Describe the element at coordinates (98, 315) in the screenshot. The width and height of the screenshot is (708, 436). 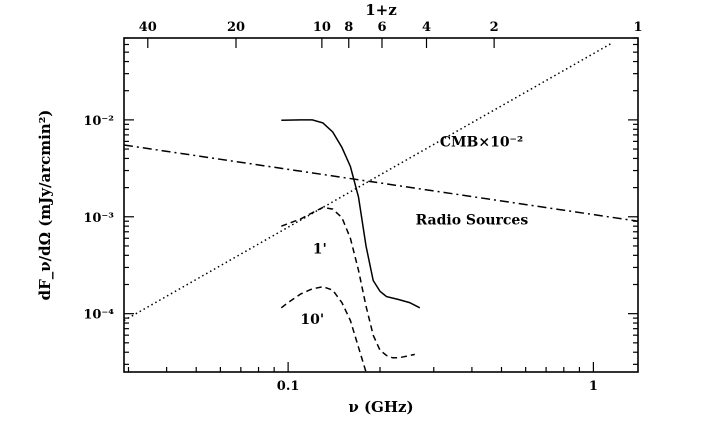
I see `y-tick-label: 10⁻⁴` at that location.